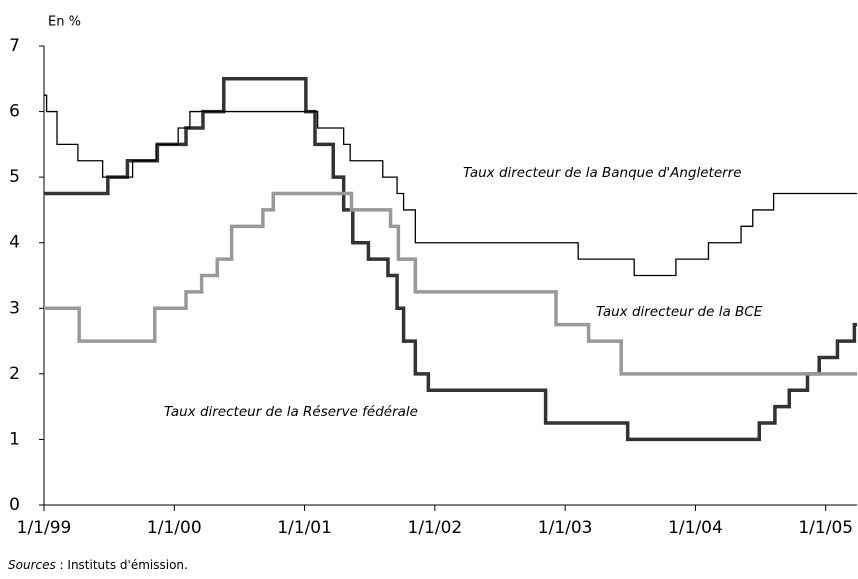  Describe the element at coordinates (825, 528) in the screenshot. I see `x-tick-label: 1/1/05` at that location.